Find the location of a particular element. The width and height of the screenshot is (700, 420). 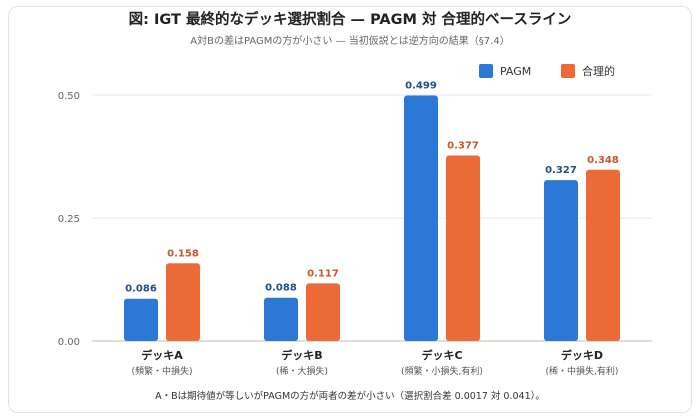

y-tick-label: 0.50 is located at coordinates (69, 96).